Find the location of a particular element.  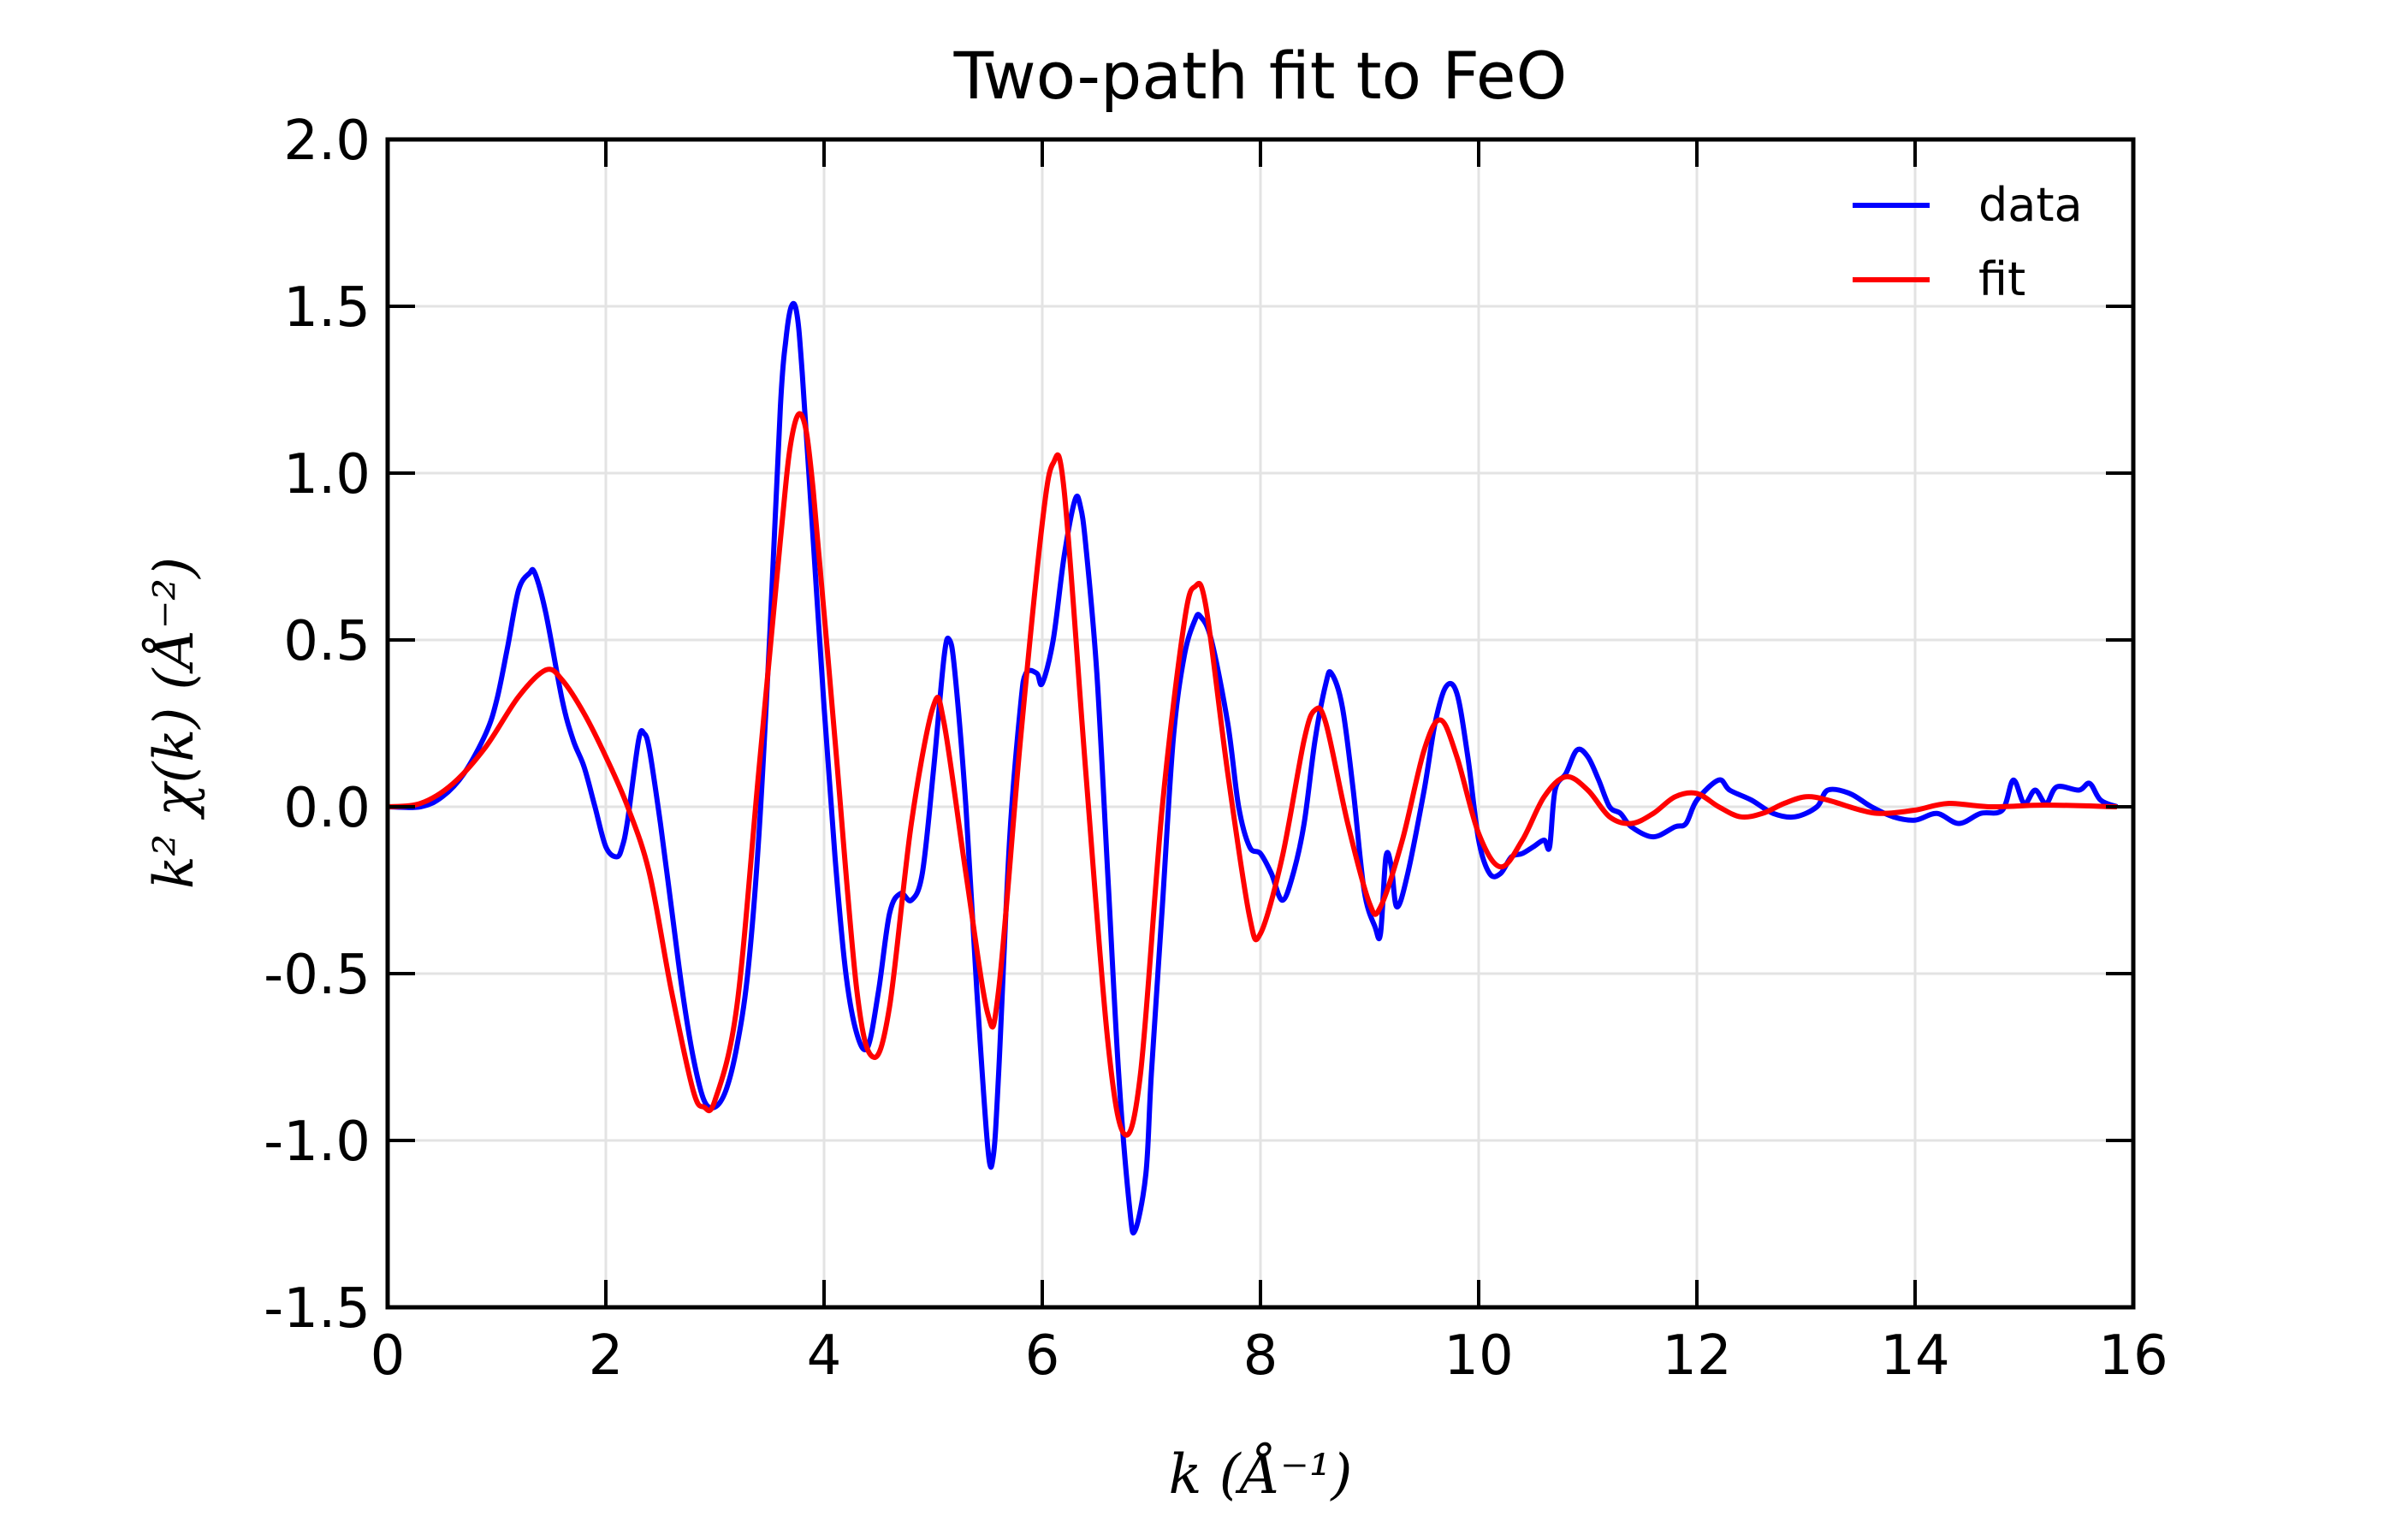

legend-label-data: data is located at coordinates (2031, 205).